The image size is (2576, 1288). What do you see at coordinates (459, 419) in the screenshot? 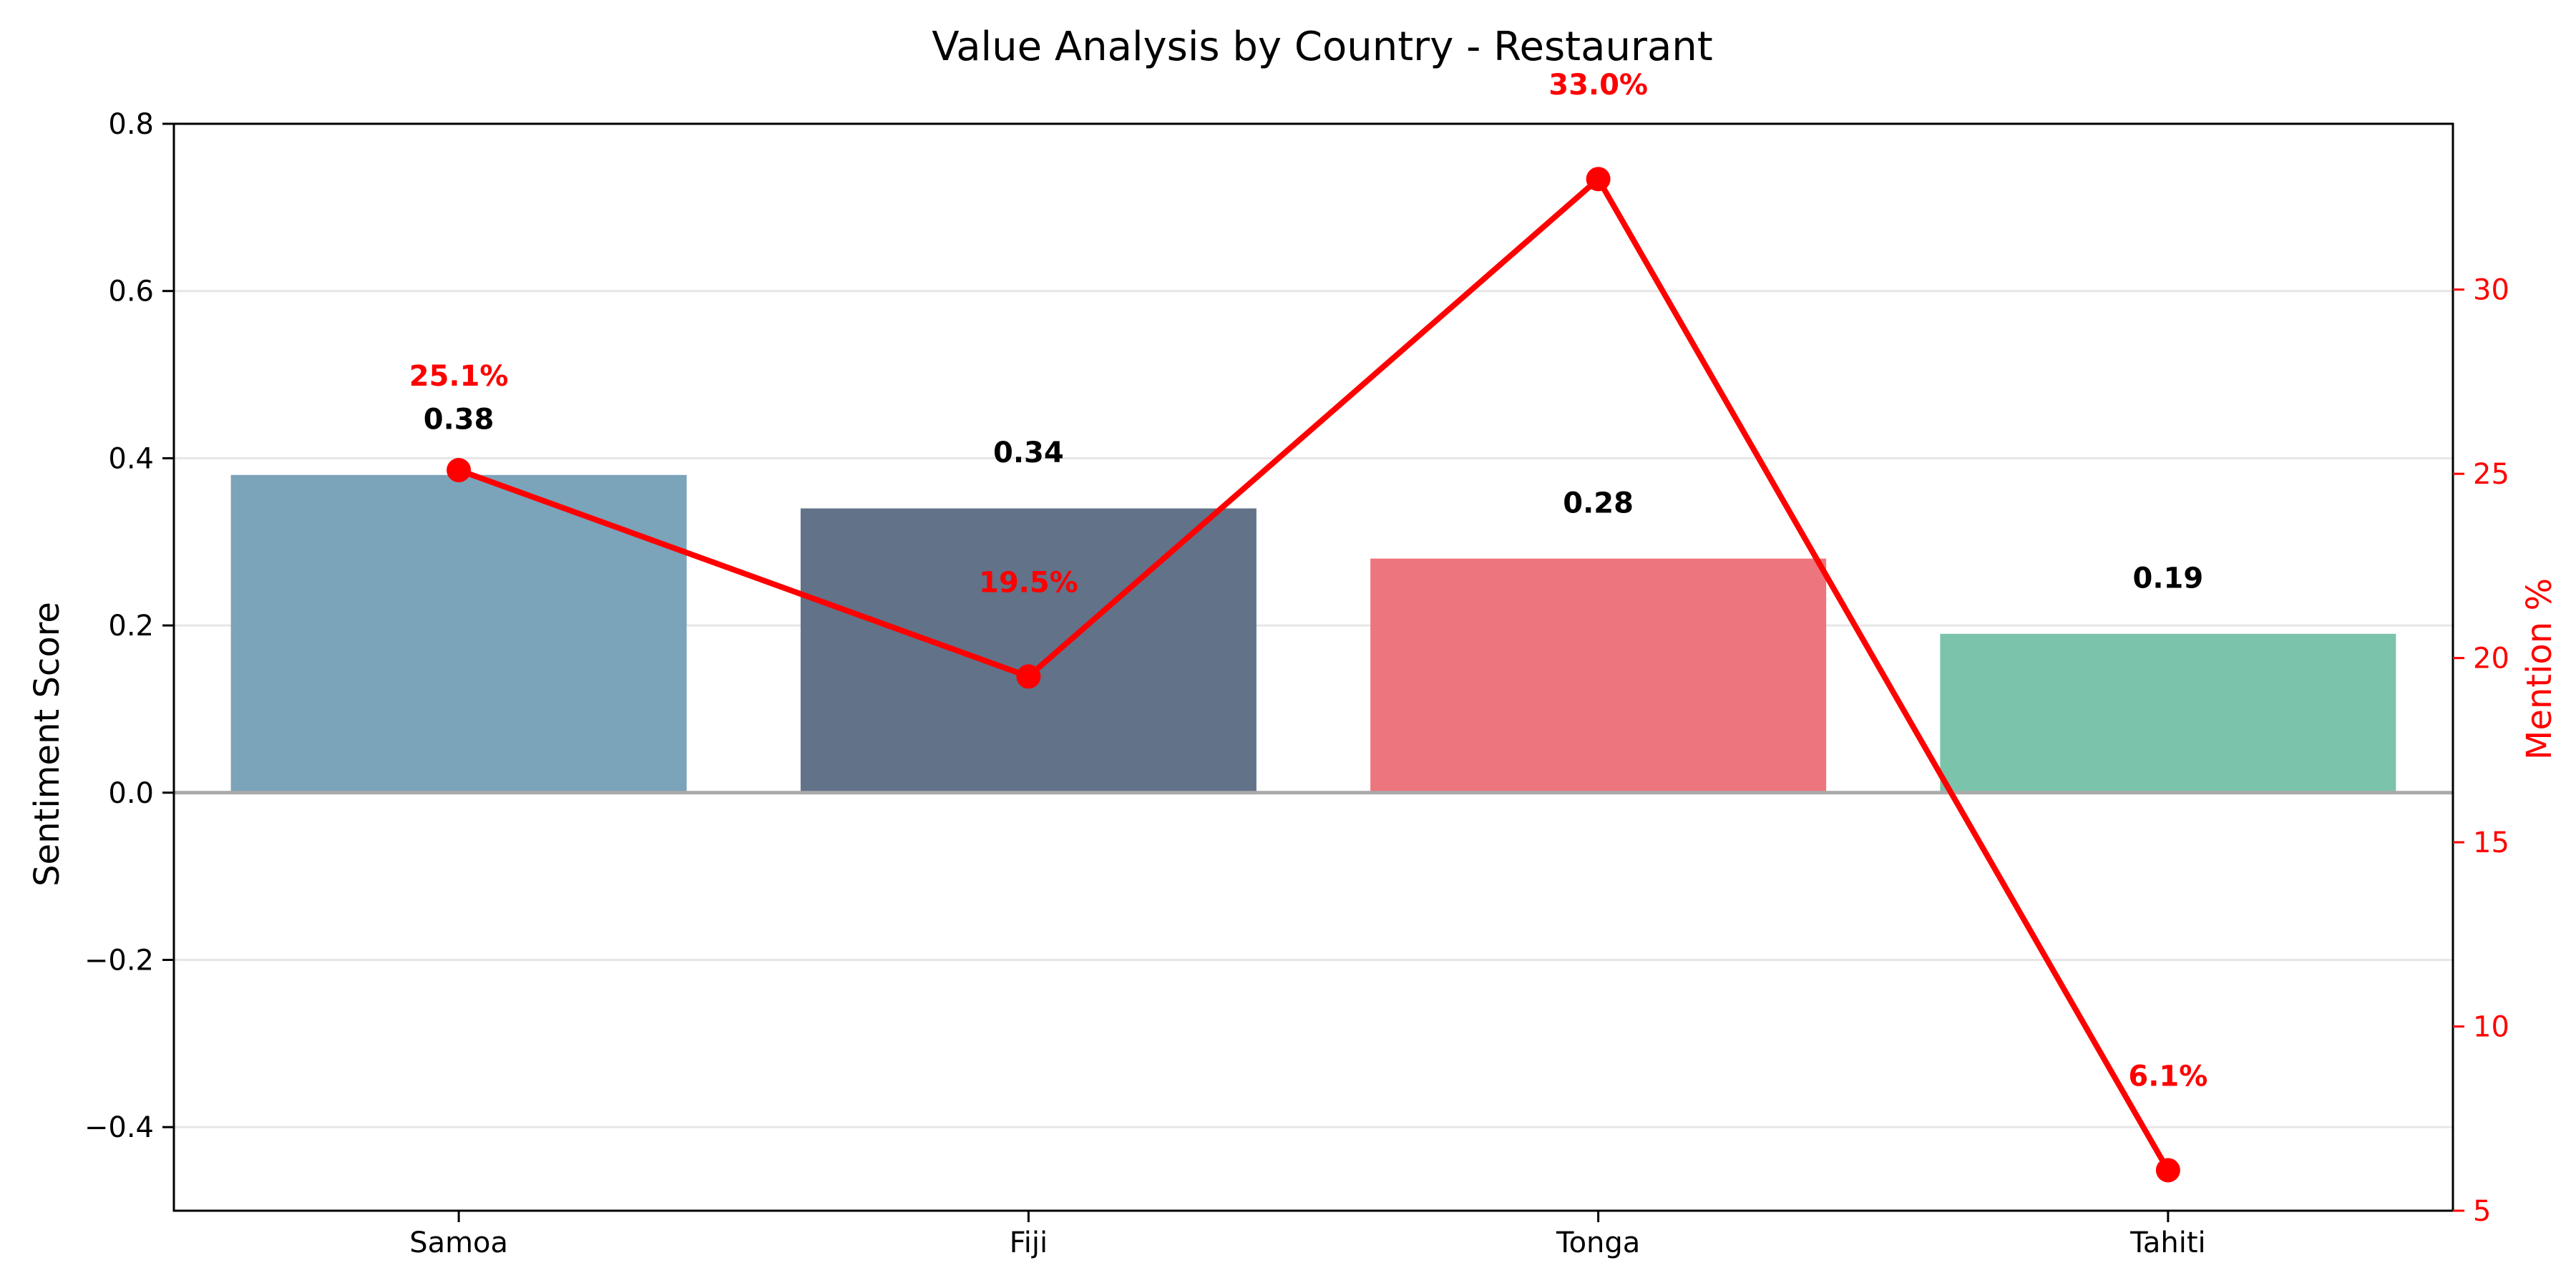
I see `bar-value-label: 0.38` at bounding box center [459, 419].